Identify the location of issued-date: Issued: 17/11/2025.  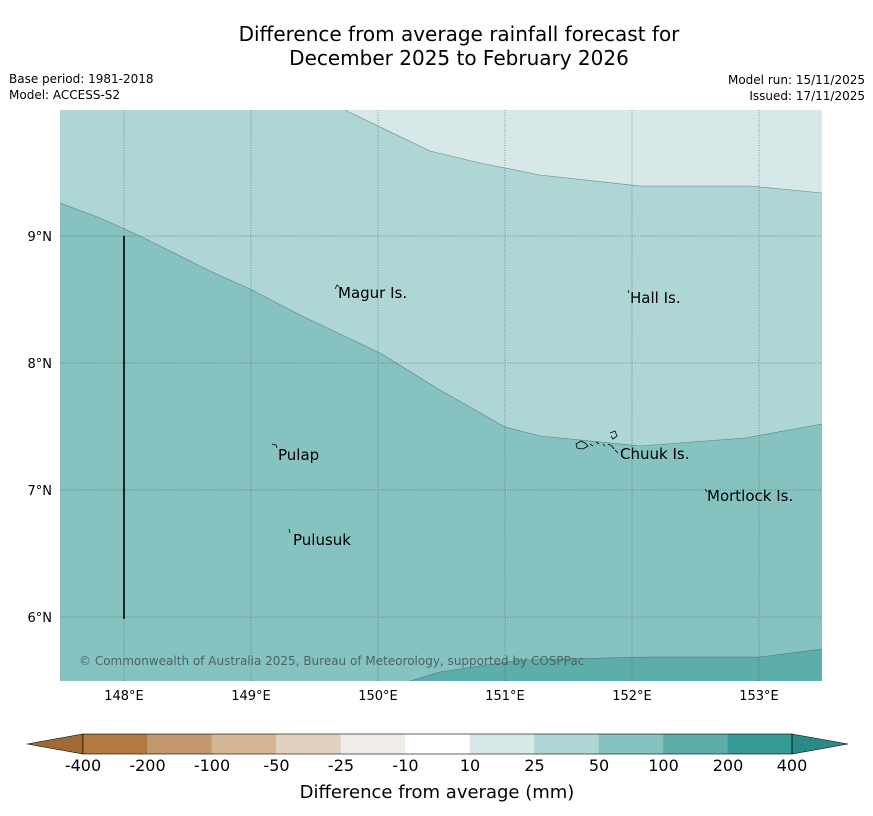
(807, 96).